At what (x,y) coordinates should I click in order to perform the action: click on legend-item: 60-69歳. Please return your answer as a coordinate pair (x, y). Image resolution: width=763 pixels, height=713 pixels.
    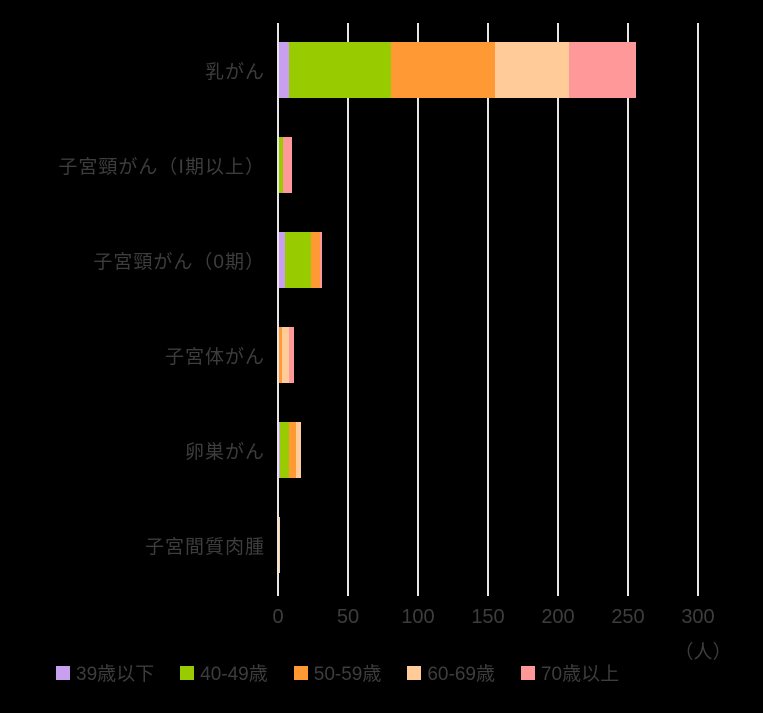
    Looking at the image, I should click on (451, 672).